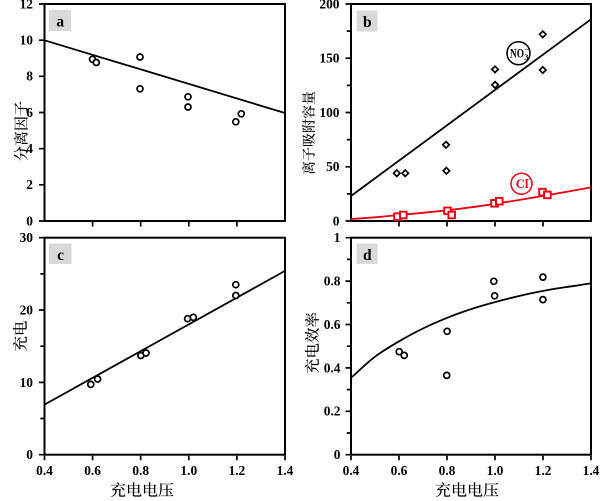 This screenshot has height=501, width=600. What do you see at coordinates (367, 255) in the screenshot?
I see `svg-text: d` at bounding box center [367, 255].